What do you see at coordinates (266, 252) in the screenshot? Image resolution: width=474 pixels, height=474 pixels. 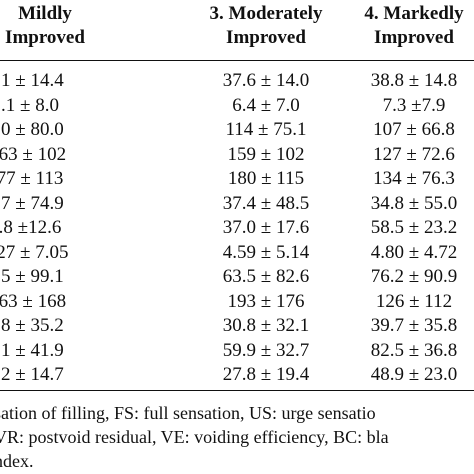 I see `table-cell: 4.59 ± 5.14` at bounding box center [266, 252].